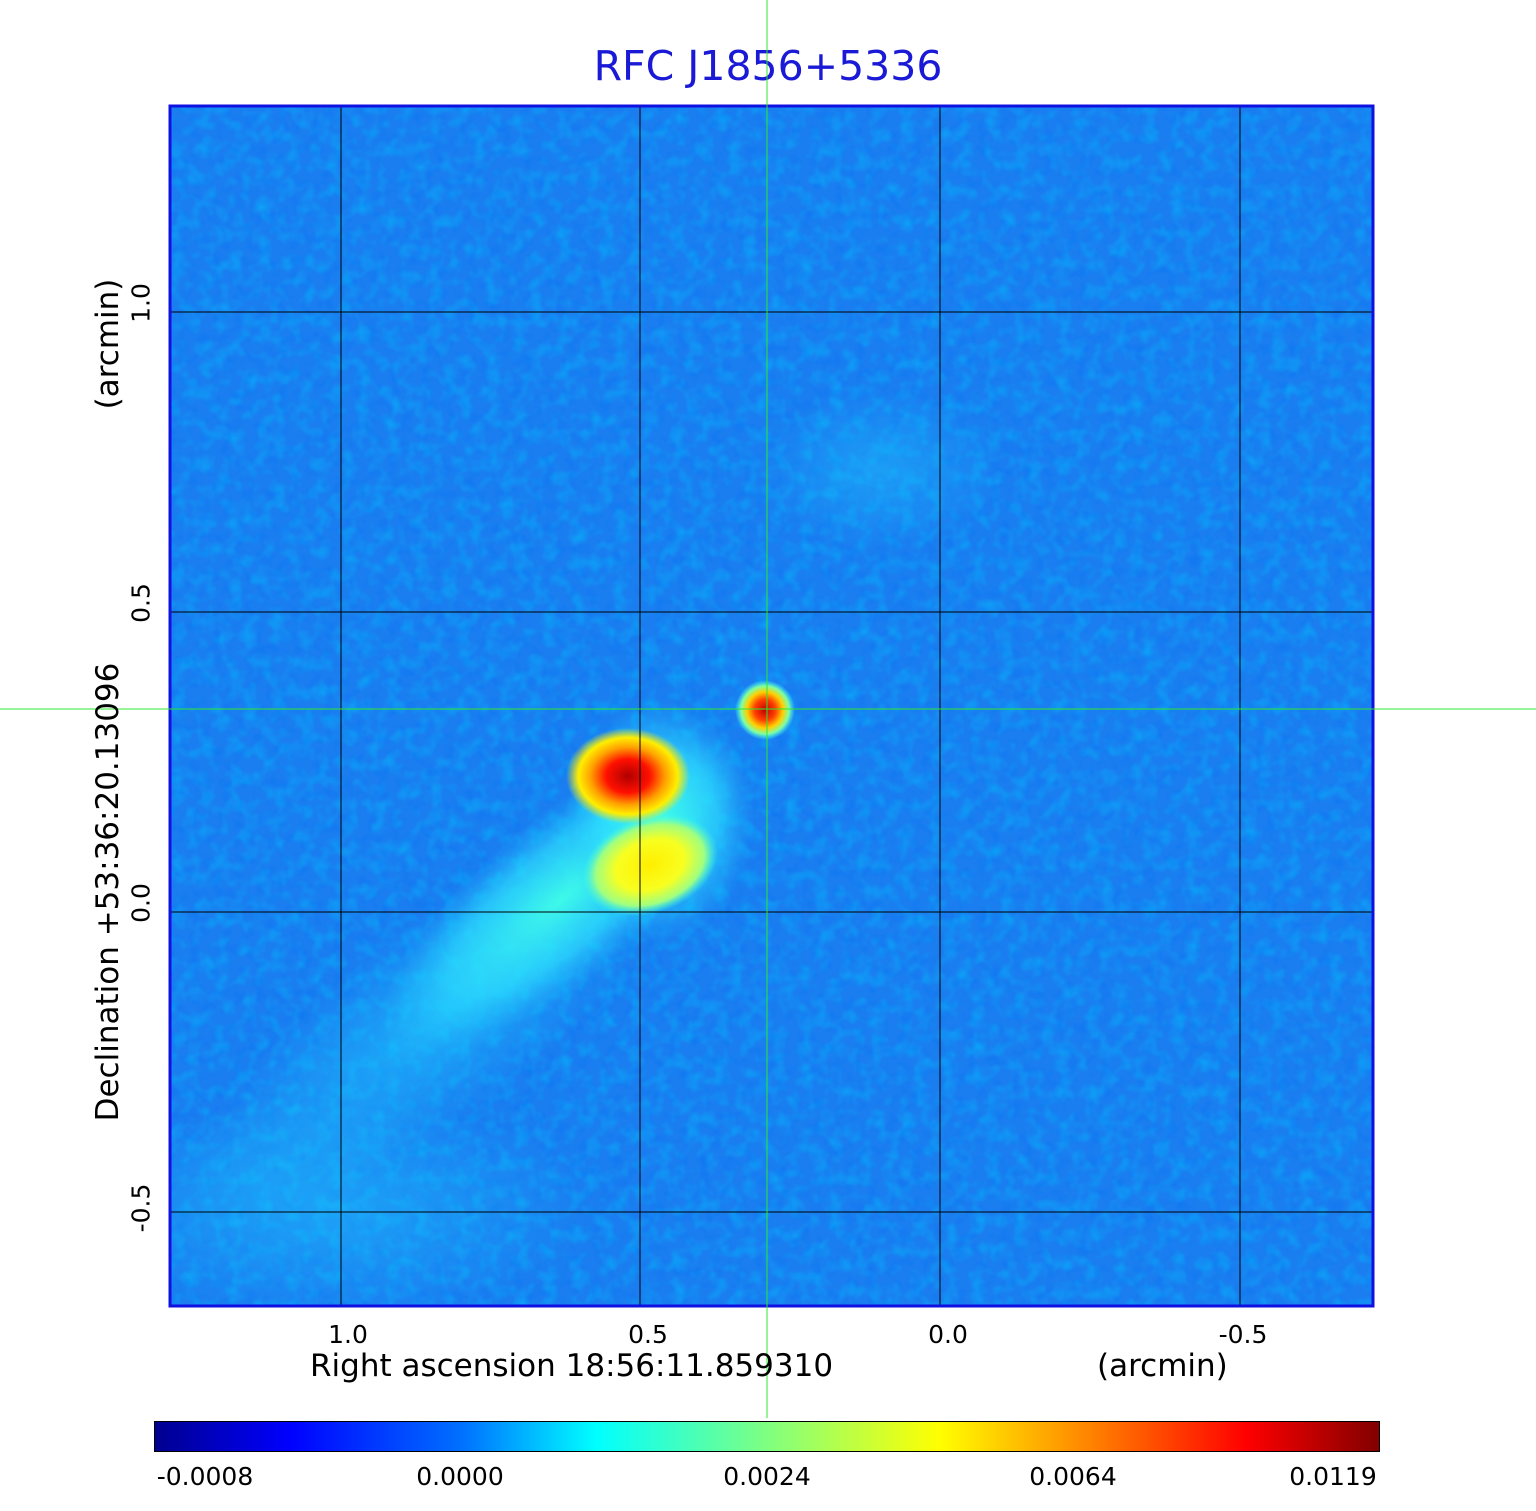 The image size is (1536, 1511). I want to click on x-tick-label: 1.0, so click(348, 1334).